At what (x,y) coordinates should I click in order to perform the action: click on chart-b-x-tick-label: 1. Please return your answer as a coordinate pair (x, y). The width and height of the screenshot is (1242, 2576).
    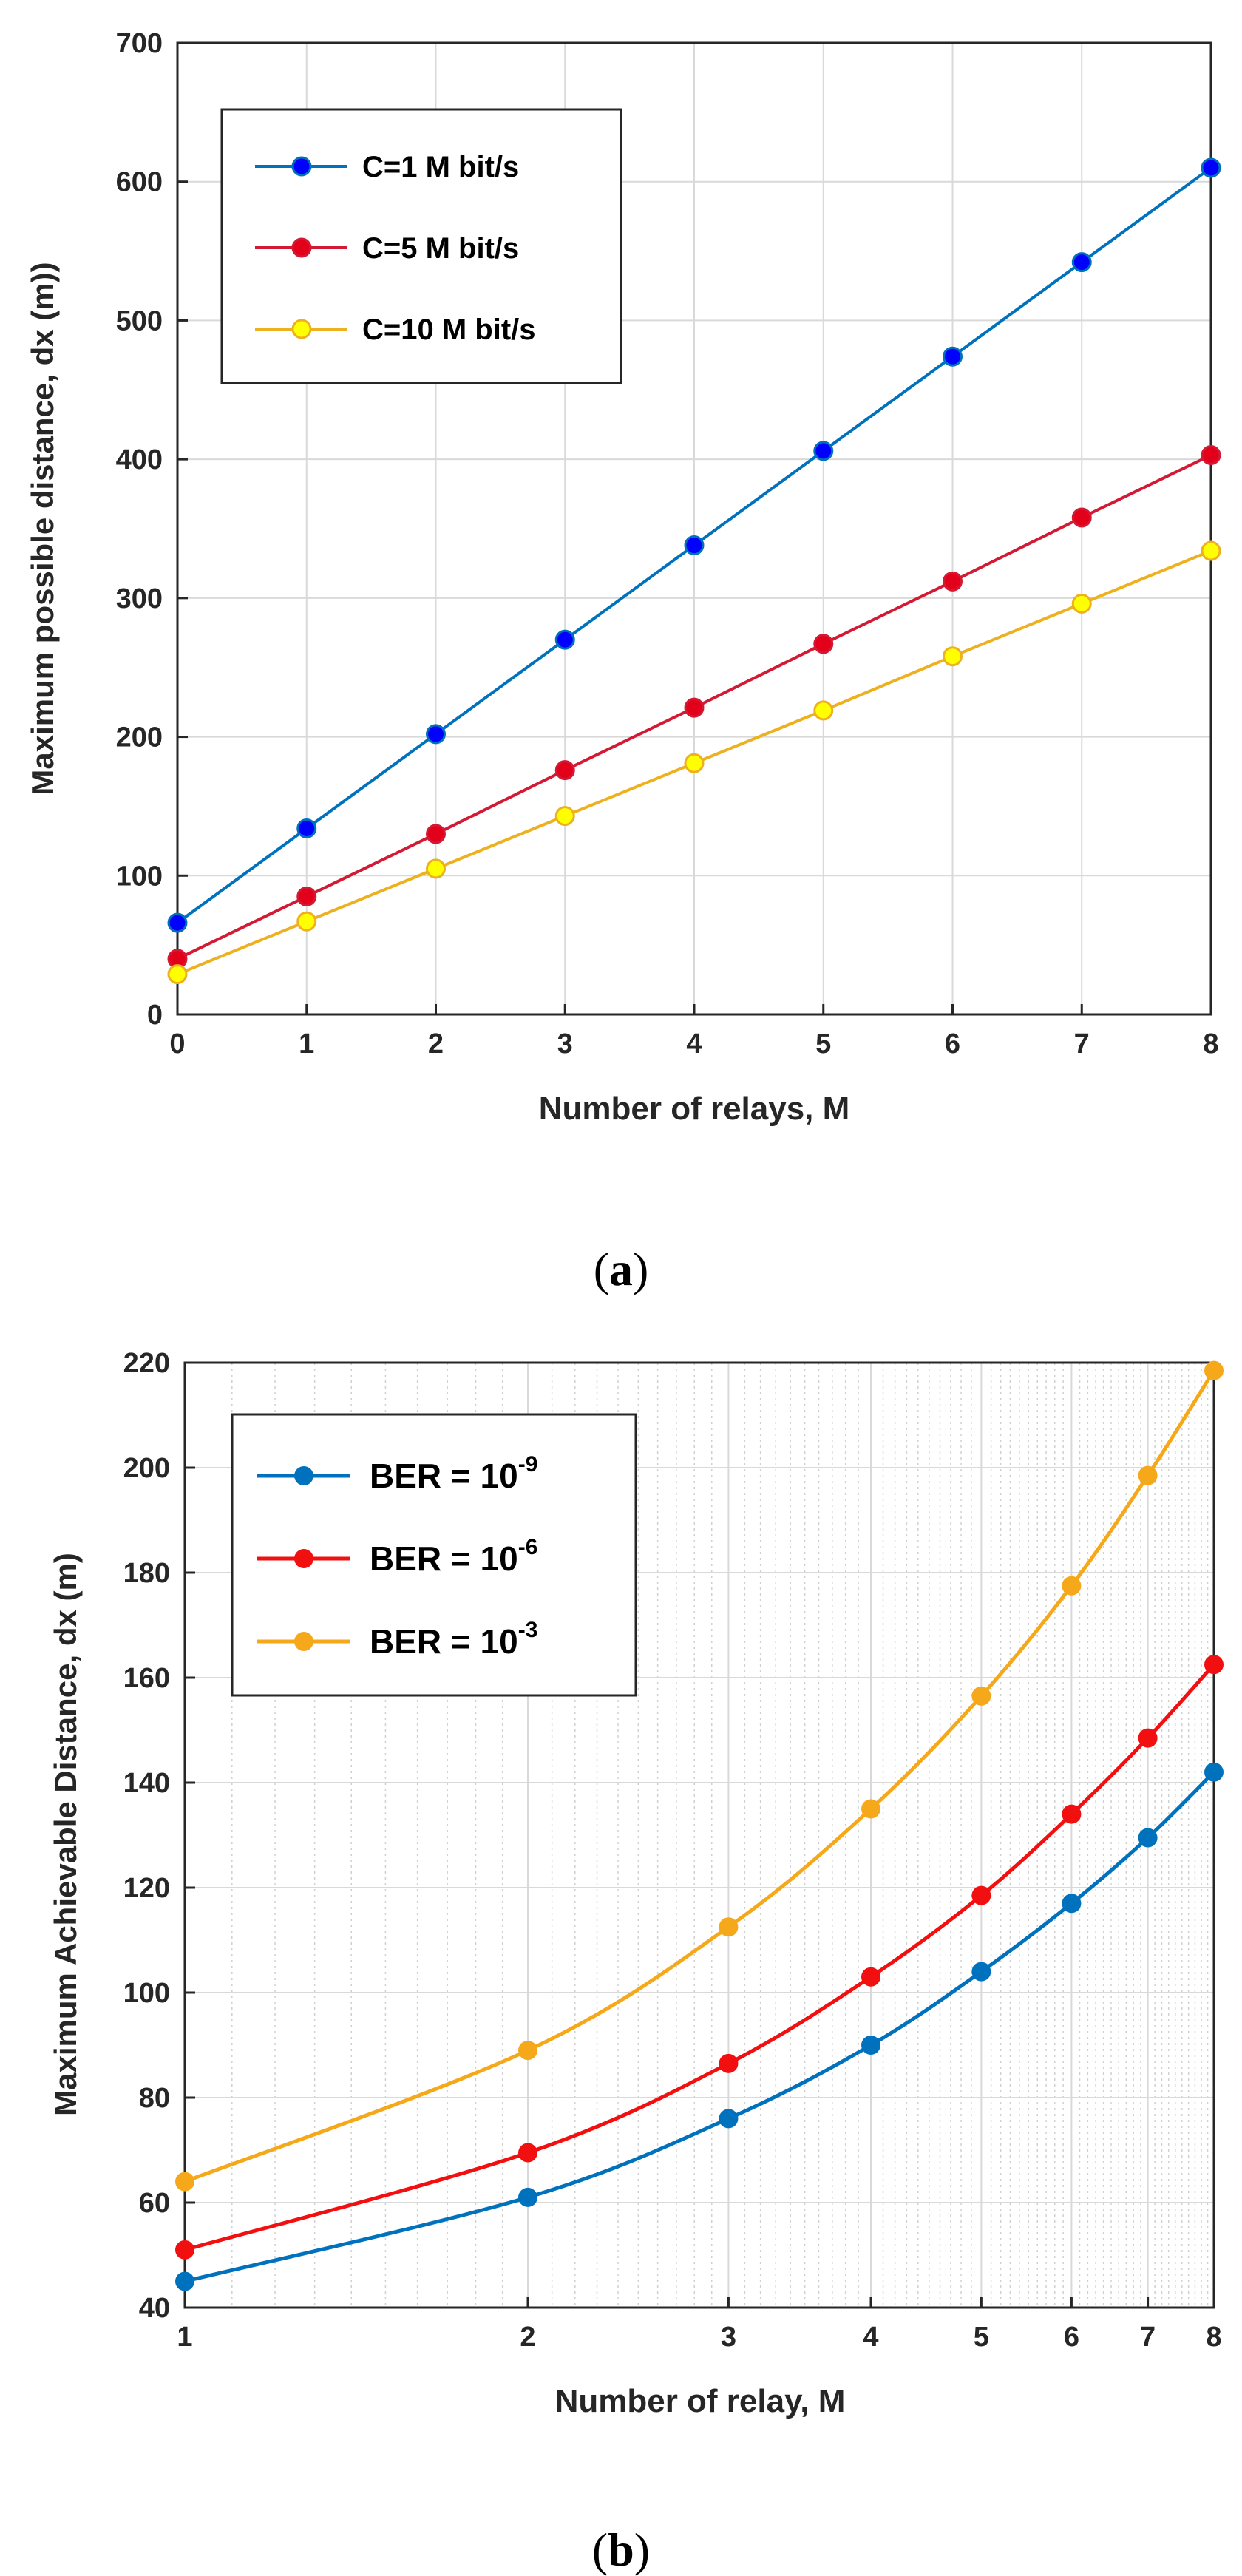
    Looking at the image, I should click on (184, 2337).